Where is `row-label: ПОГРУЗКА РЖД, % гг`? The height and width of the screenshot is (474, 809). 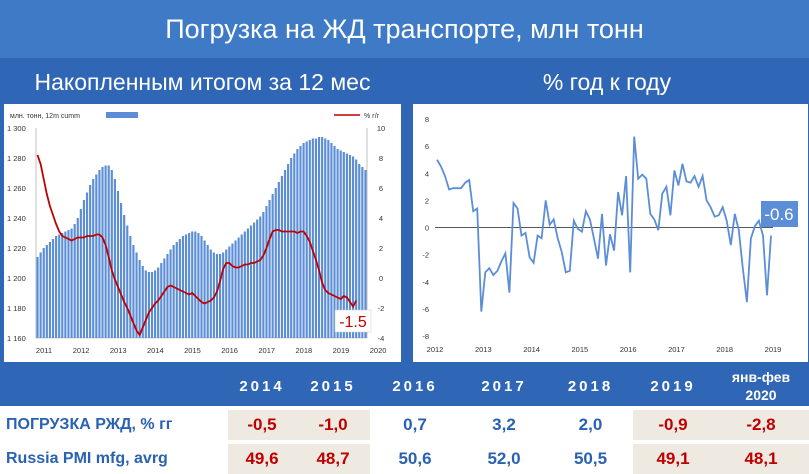 row-label: ПОГРУЗКА РЖД, % гг is located at coordinates (89, 424).